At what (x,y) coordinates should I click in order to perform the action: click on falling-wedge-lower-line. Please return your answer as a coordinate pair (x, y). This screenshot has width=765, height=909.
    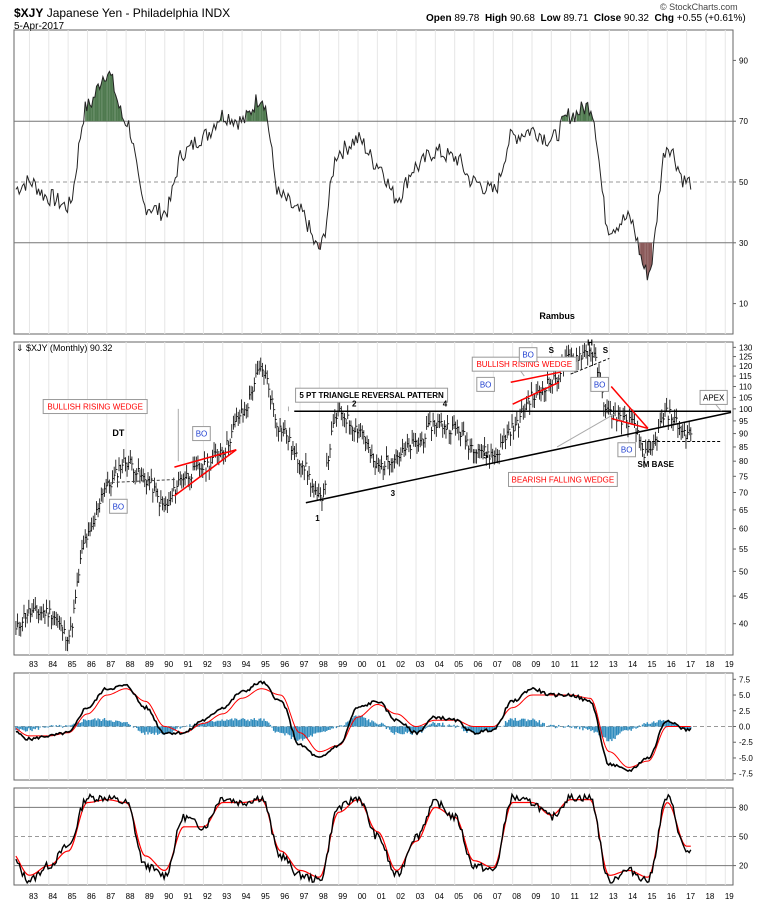
    Looking at the image, I should click on (630, 423).